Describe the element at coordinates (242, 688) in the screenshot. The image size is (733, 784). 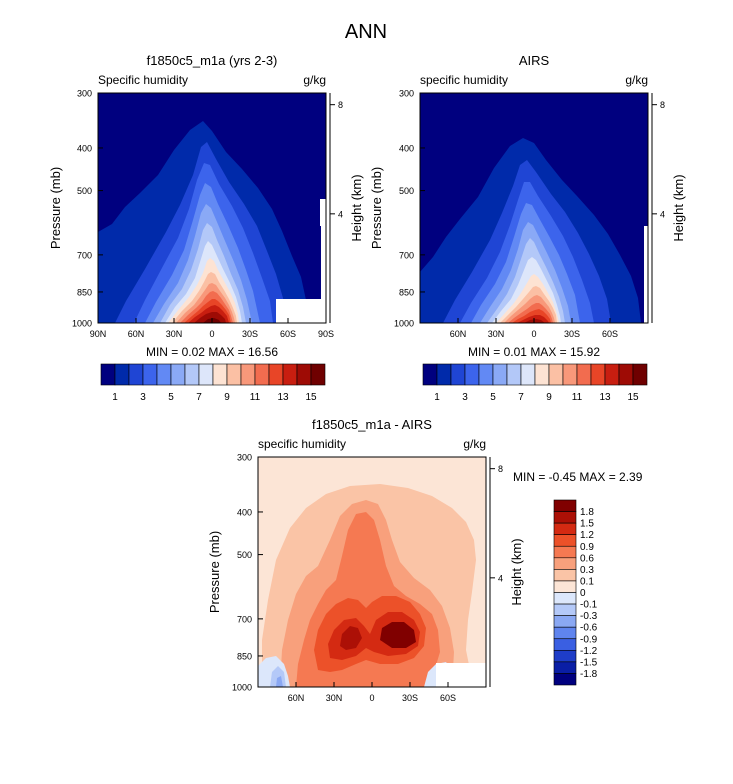
I see `y-tick-label: 1000` at that location.